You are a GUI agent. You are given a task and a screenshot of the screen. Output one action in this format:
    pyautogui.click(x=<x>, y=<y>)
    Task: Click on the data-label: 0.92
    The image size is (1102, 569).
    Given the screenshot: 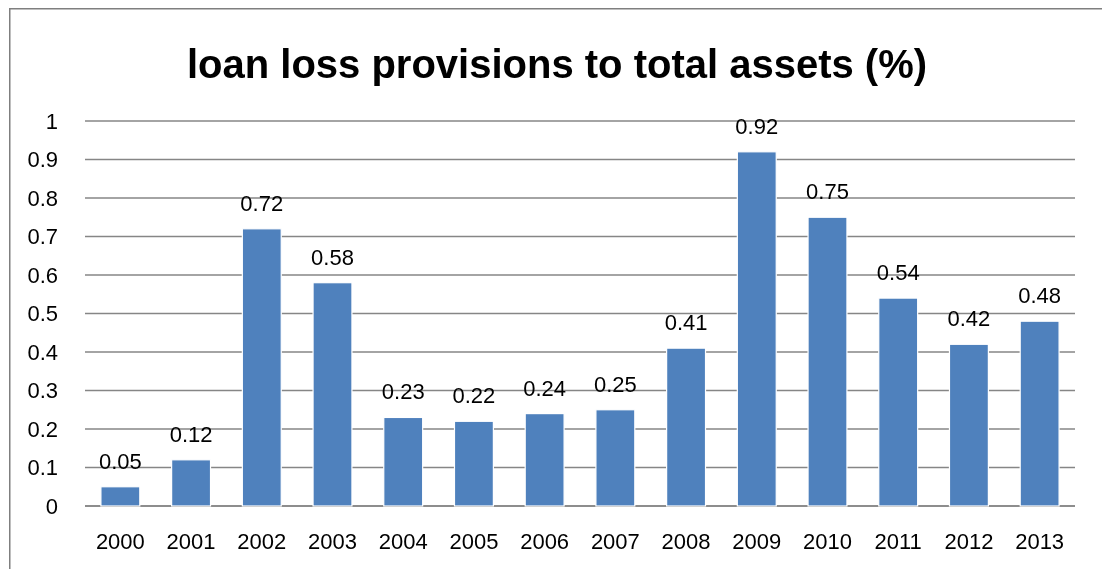 What is the action you would take?
    pyautogui.click(x=757, y=126)
    